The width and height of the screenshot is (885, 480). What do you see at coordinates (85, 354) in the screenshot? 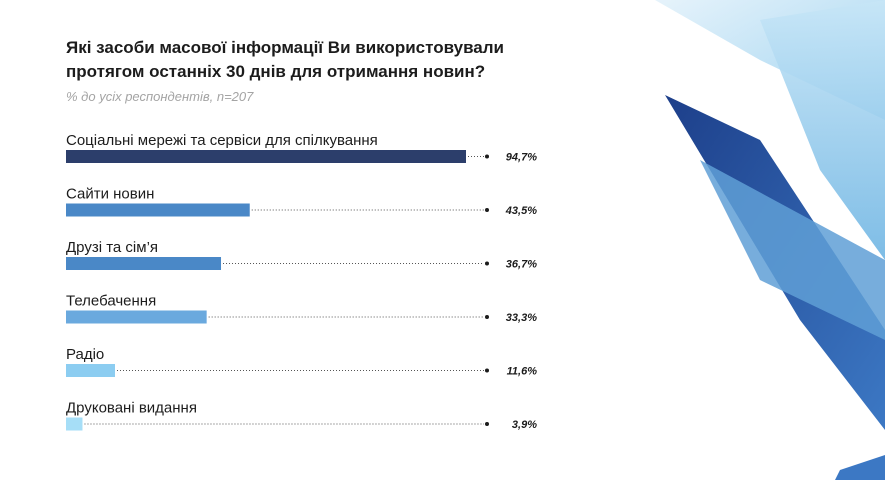
I see `category-label: Радіо` at bounding box center [85, 354].